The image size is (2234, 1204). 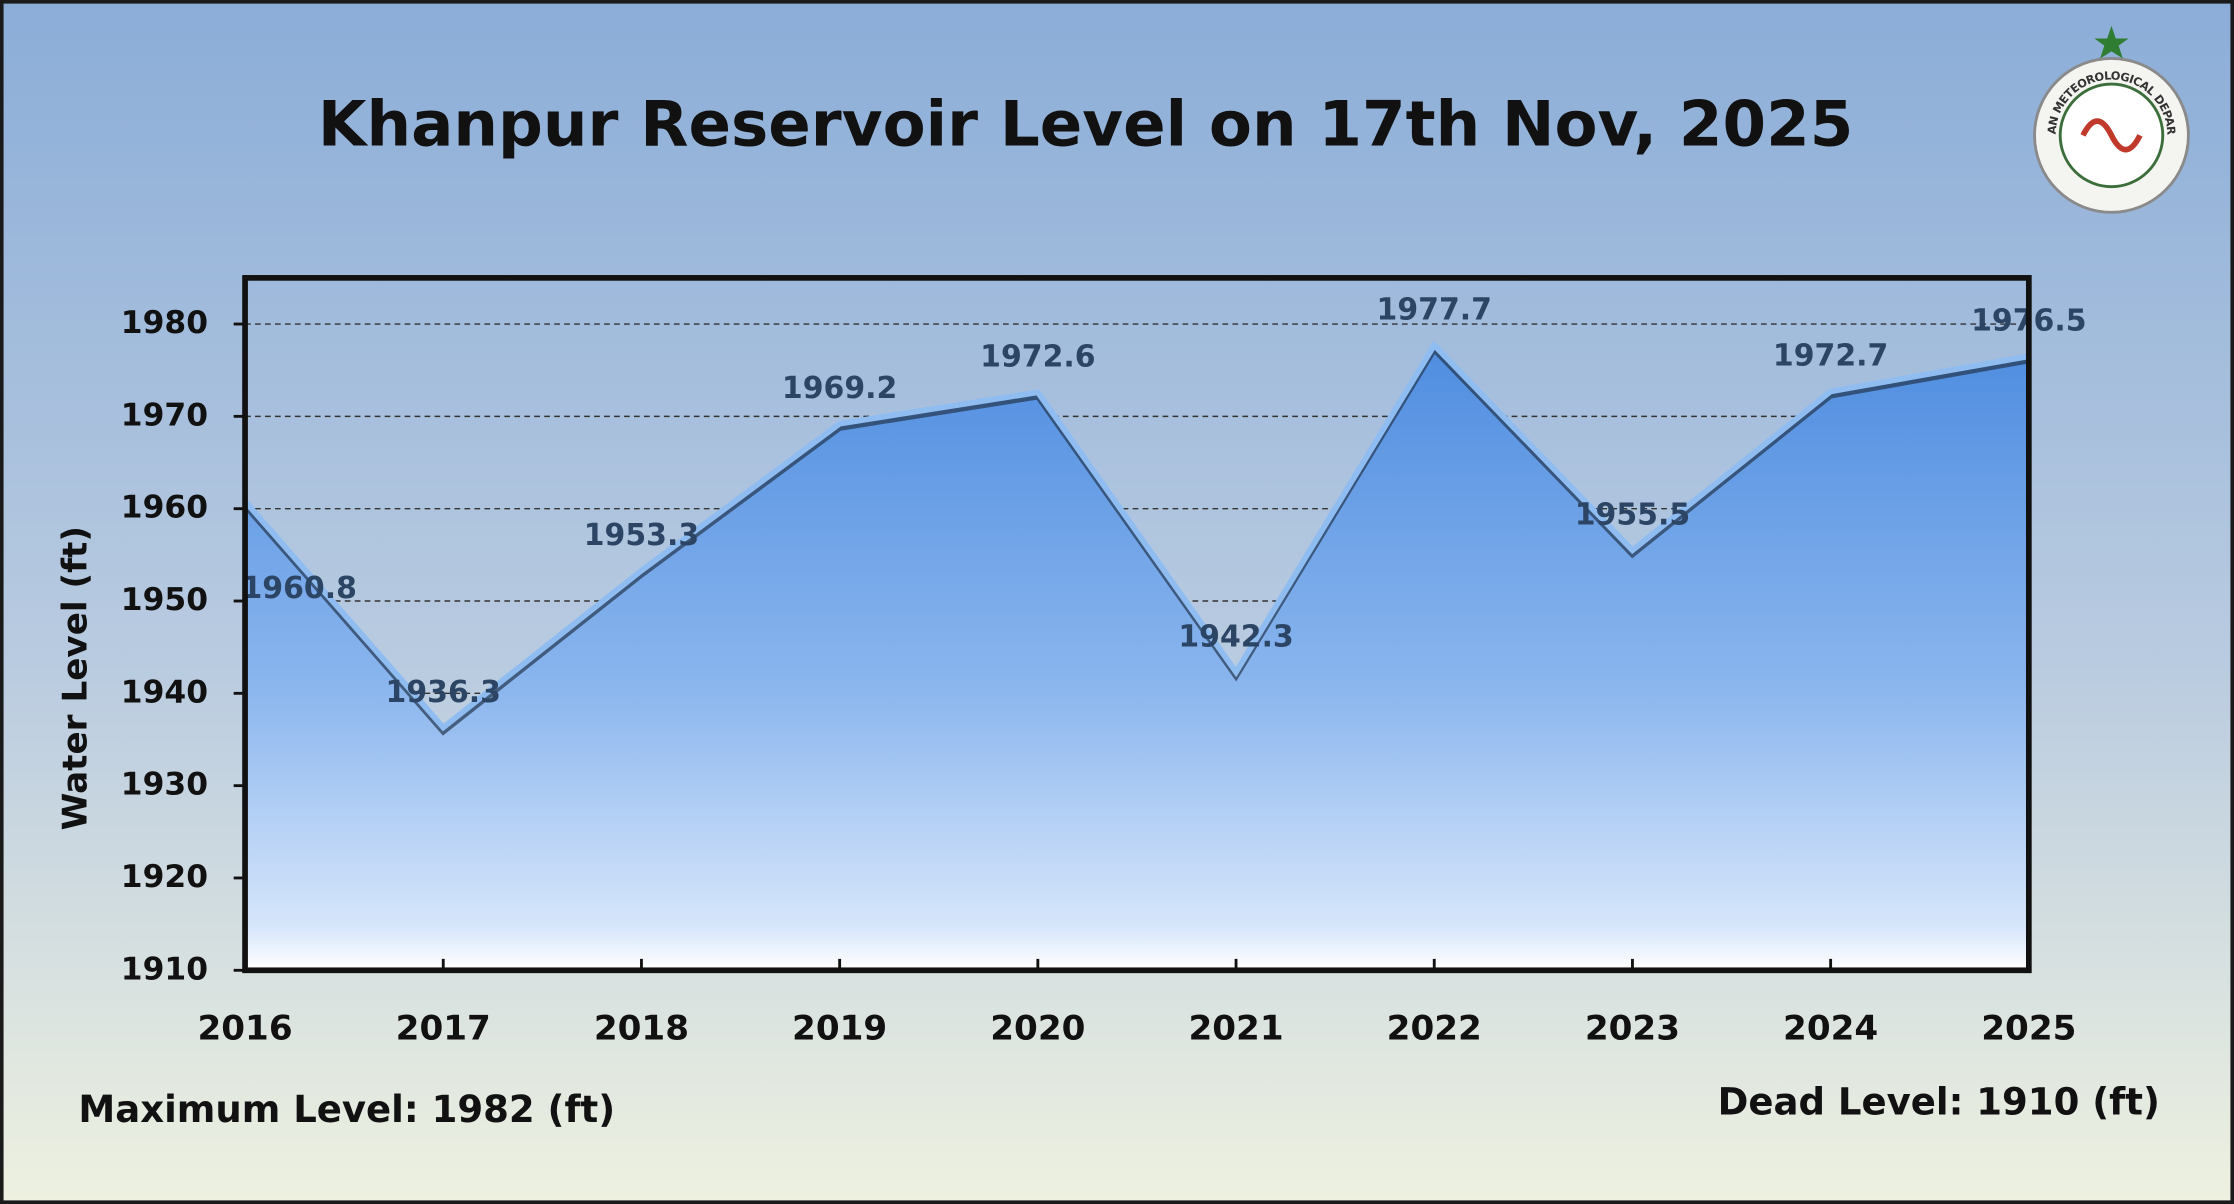 What do you see at coordinates (164, 969) in the screenshot?
I see `y-tick-label: 1910` at bounding box center [164, 969].